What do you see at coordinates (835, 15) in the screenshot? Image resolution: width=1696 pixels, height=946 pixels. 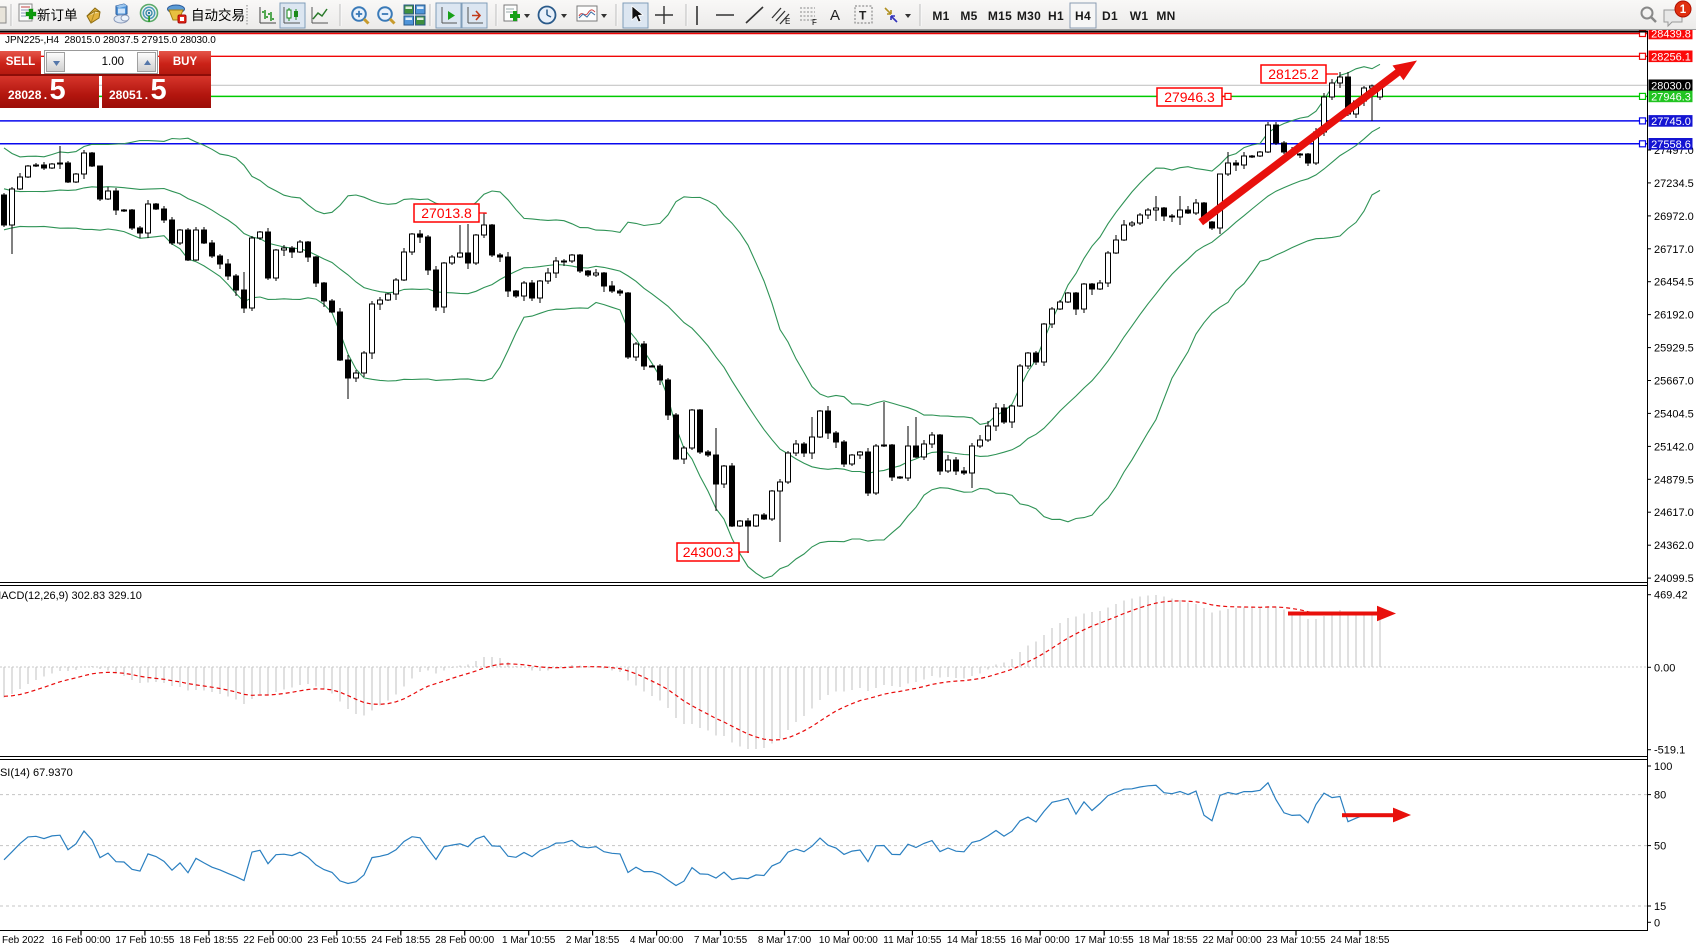 I see `svg-text: A` at bounding box center [835, 15].